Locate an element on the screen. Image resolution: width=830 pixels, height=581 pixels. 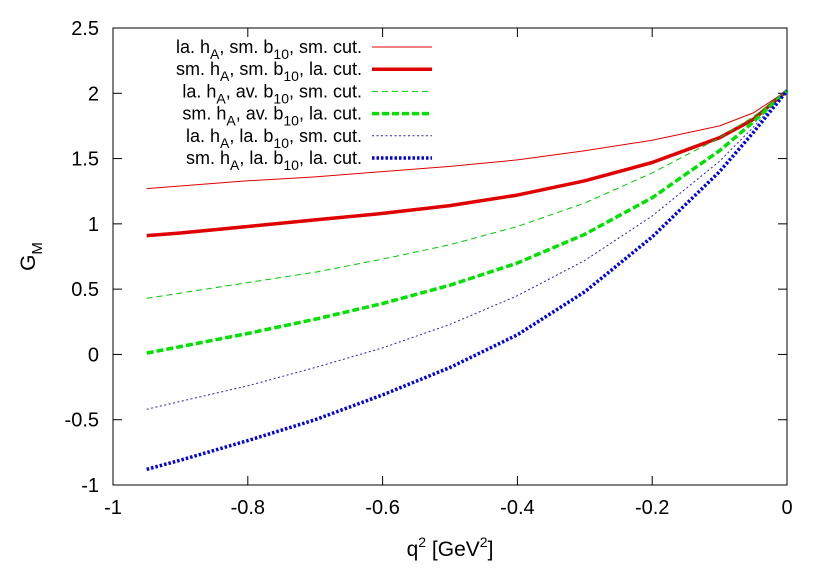
y-tick-label: 0.5 is located at coordinates (85, 290).